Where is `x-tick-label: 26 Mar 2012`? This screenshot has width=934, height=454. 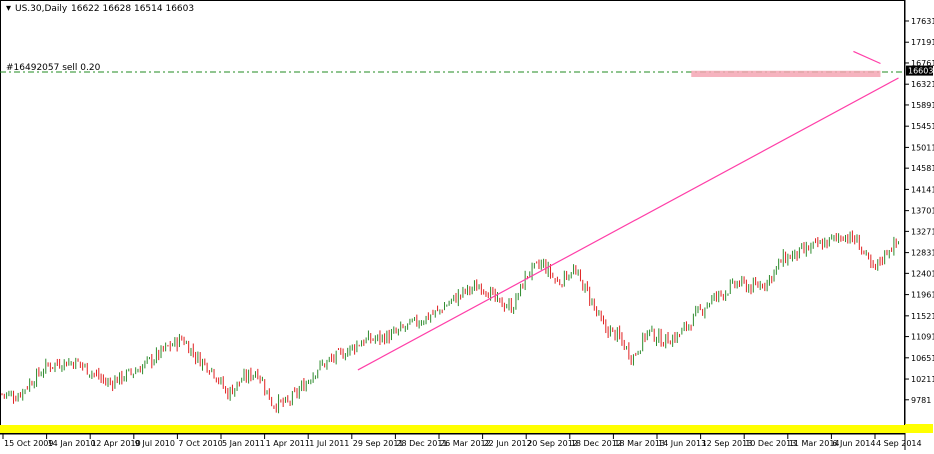
x-tick-label: 26 Mar 2012 is located at coordinates (465, 443).